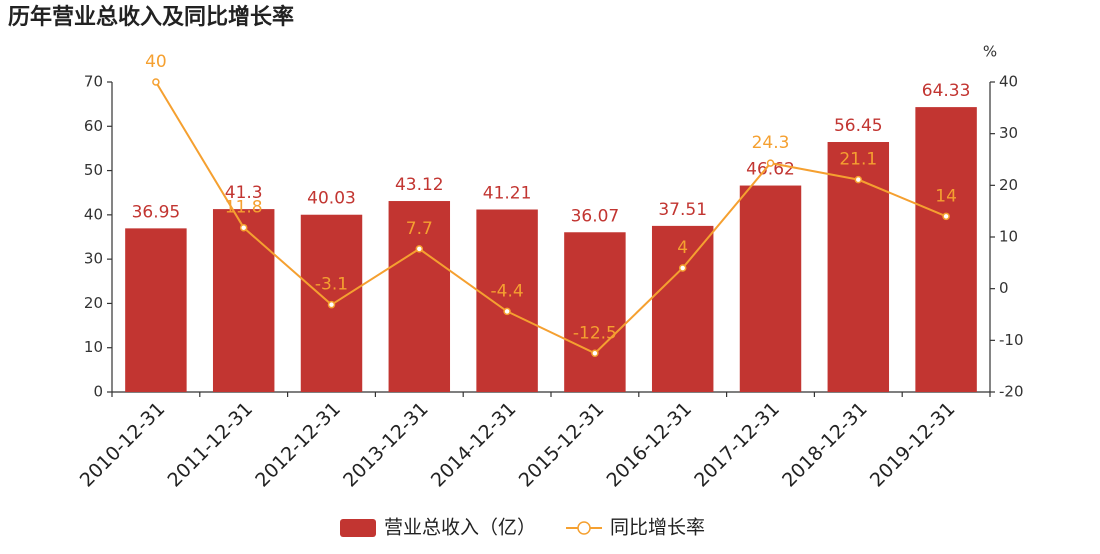 The width and height of the screenshot is (1100, 554). I want to click on y2-tick-label: 0, so click(1004, 288).